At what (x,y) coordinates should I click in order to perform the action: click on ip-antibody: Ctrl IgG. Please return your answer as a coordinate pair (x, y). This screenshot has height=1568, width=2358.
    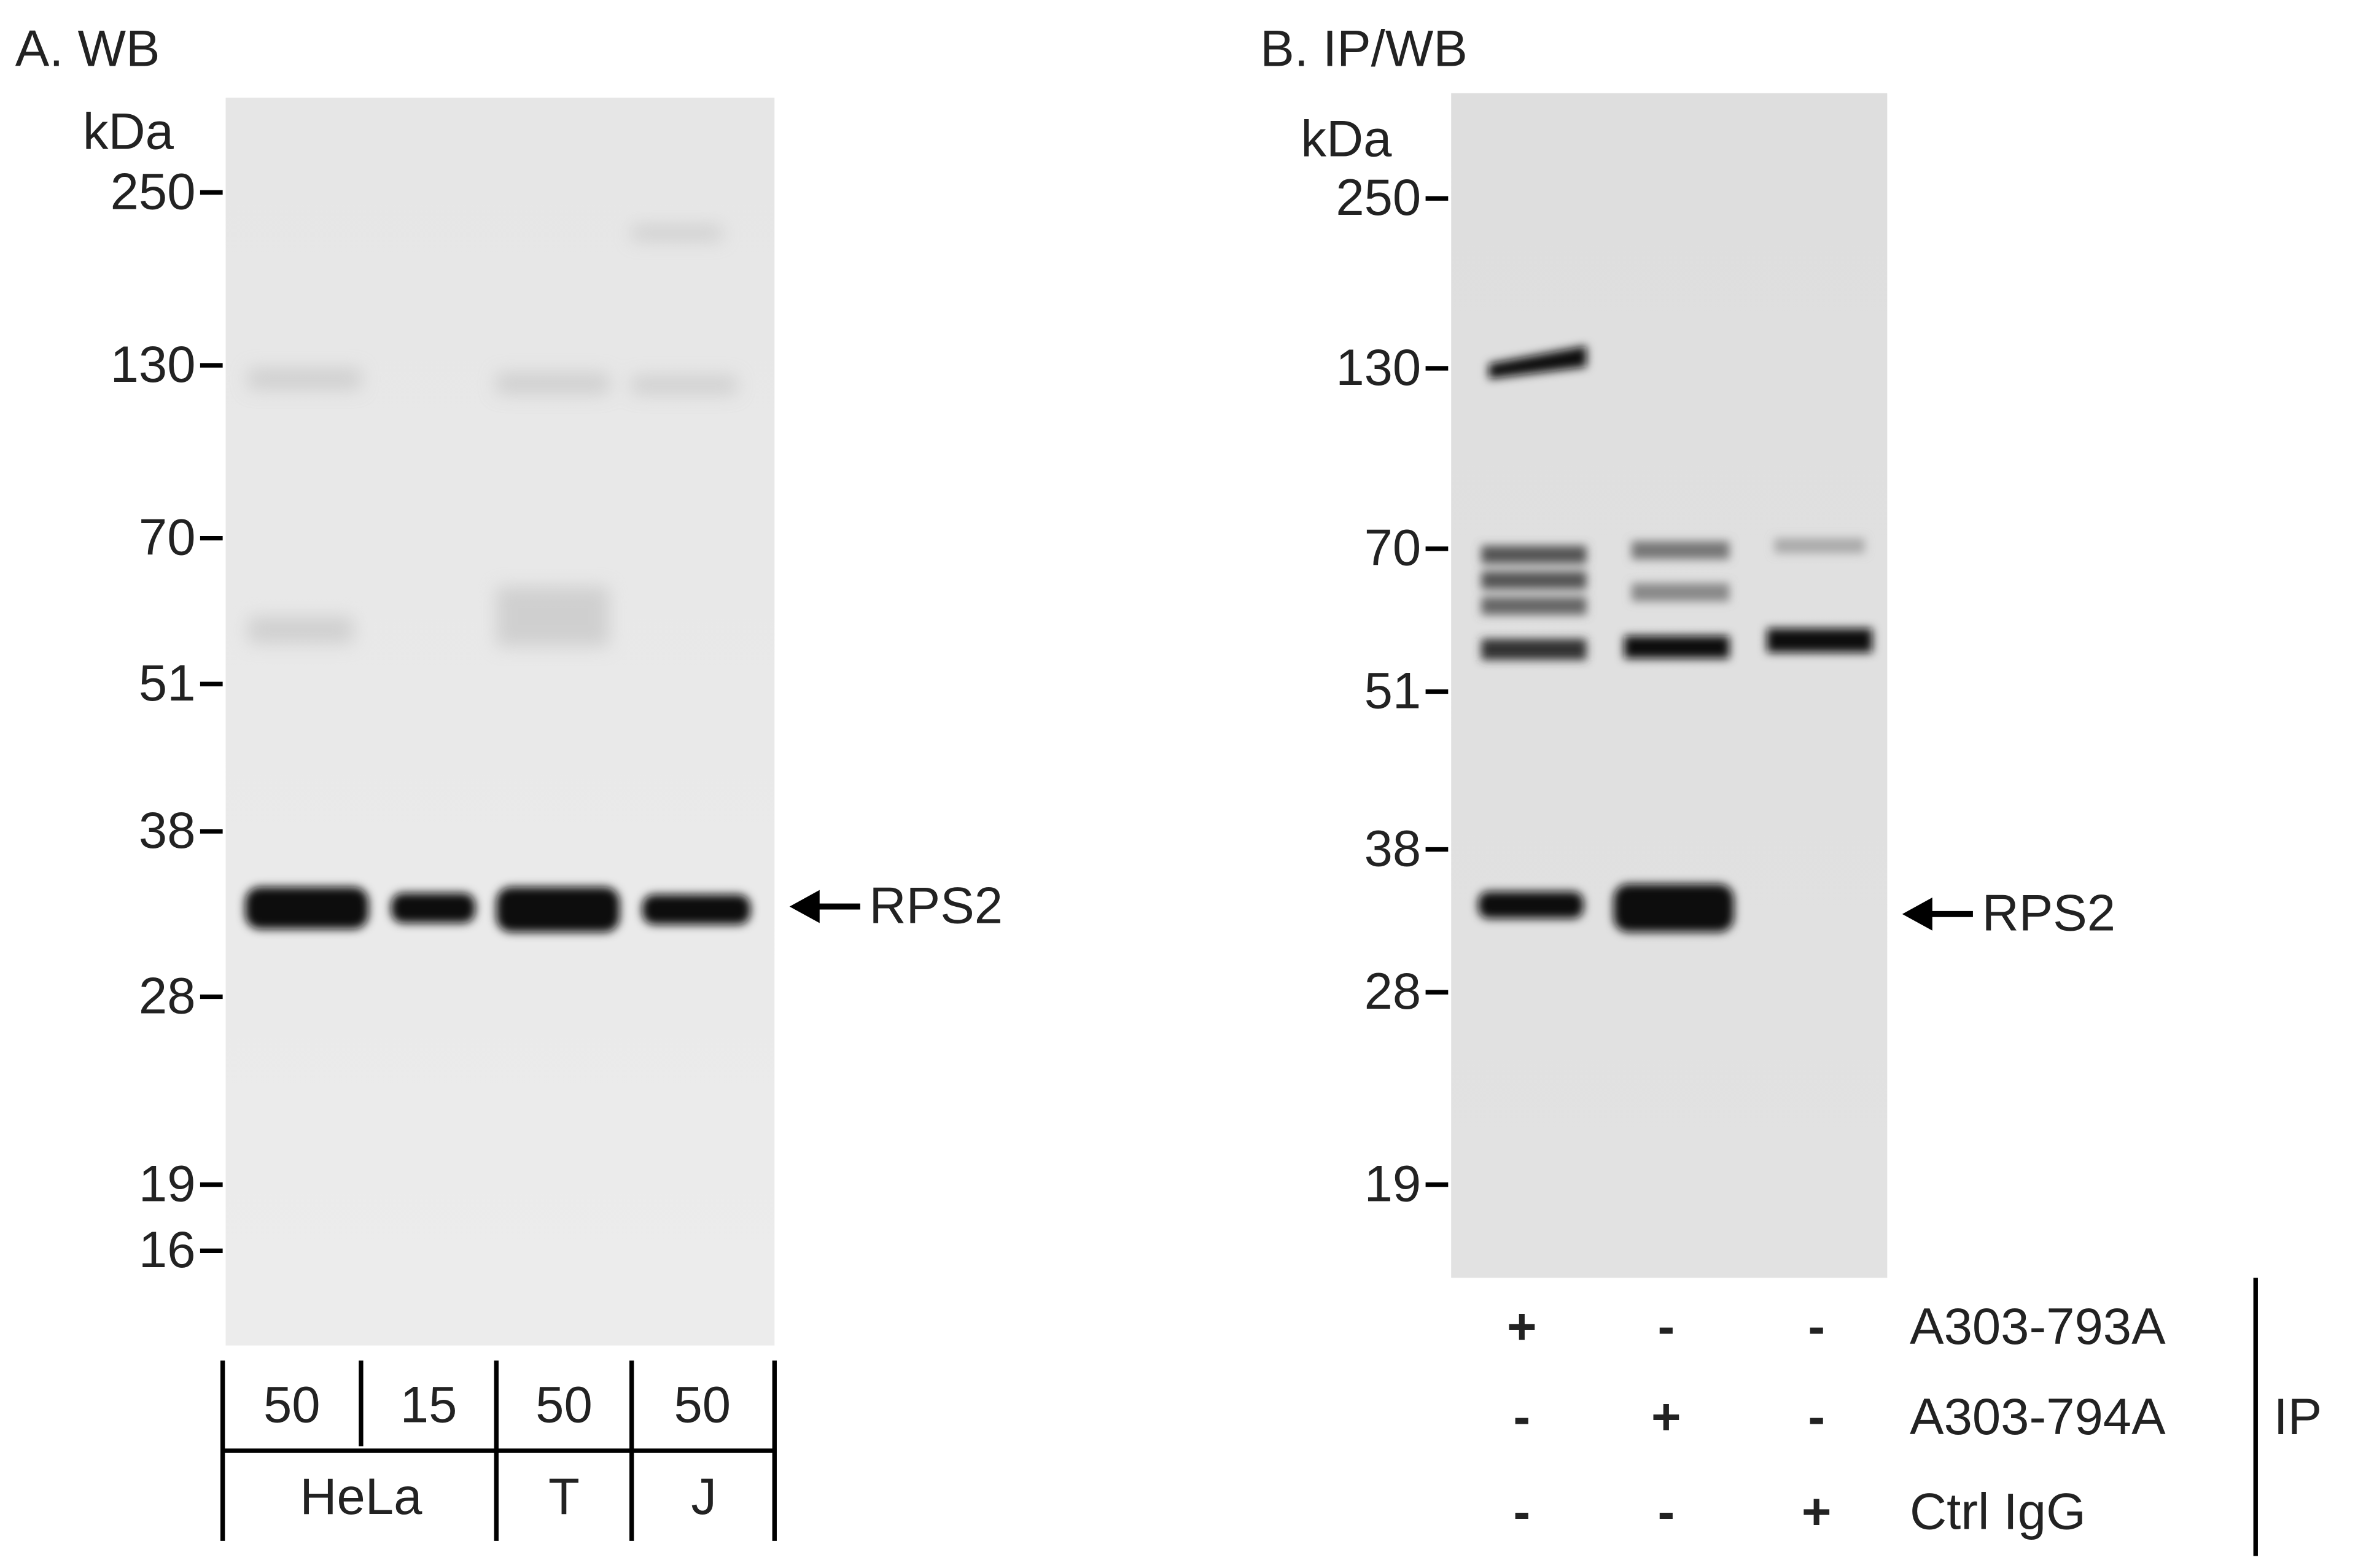
    Looking at the image, I should click on (1998, 1512).